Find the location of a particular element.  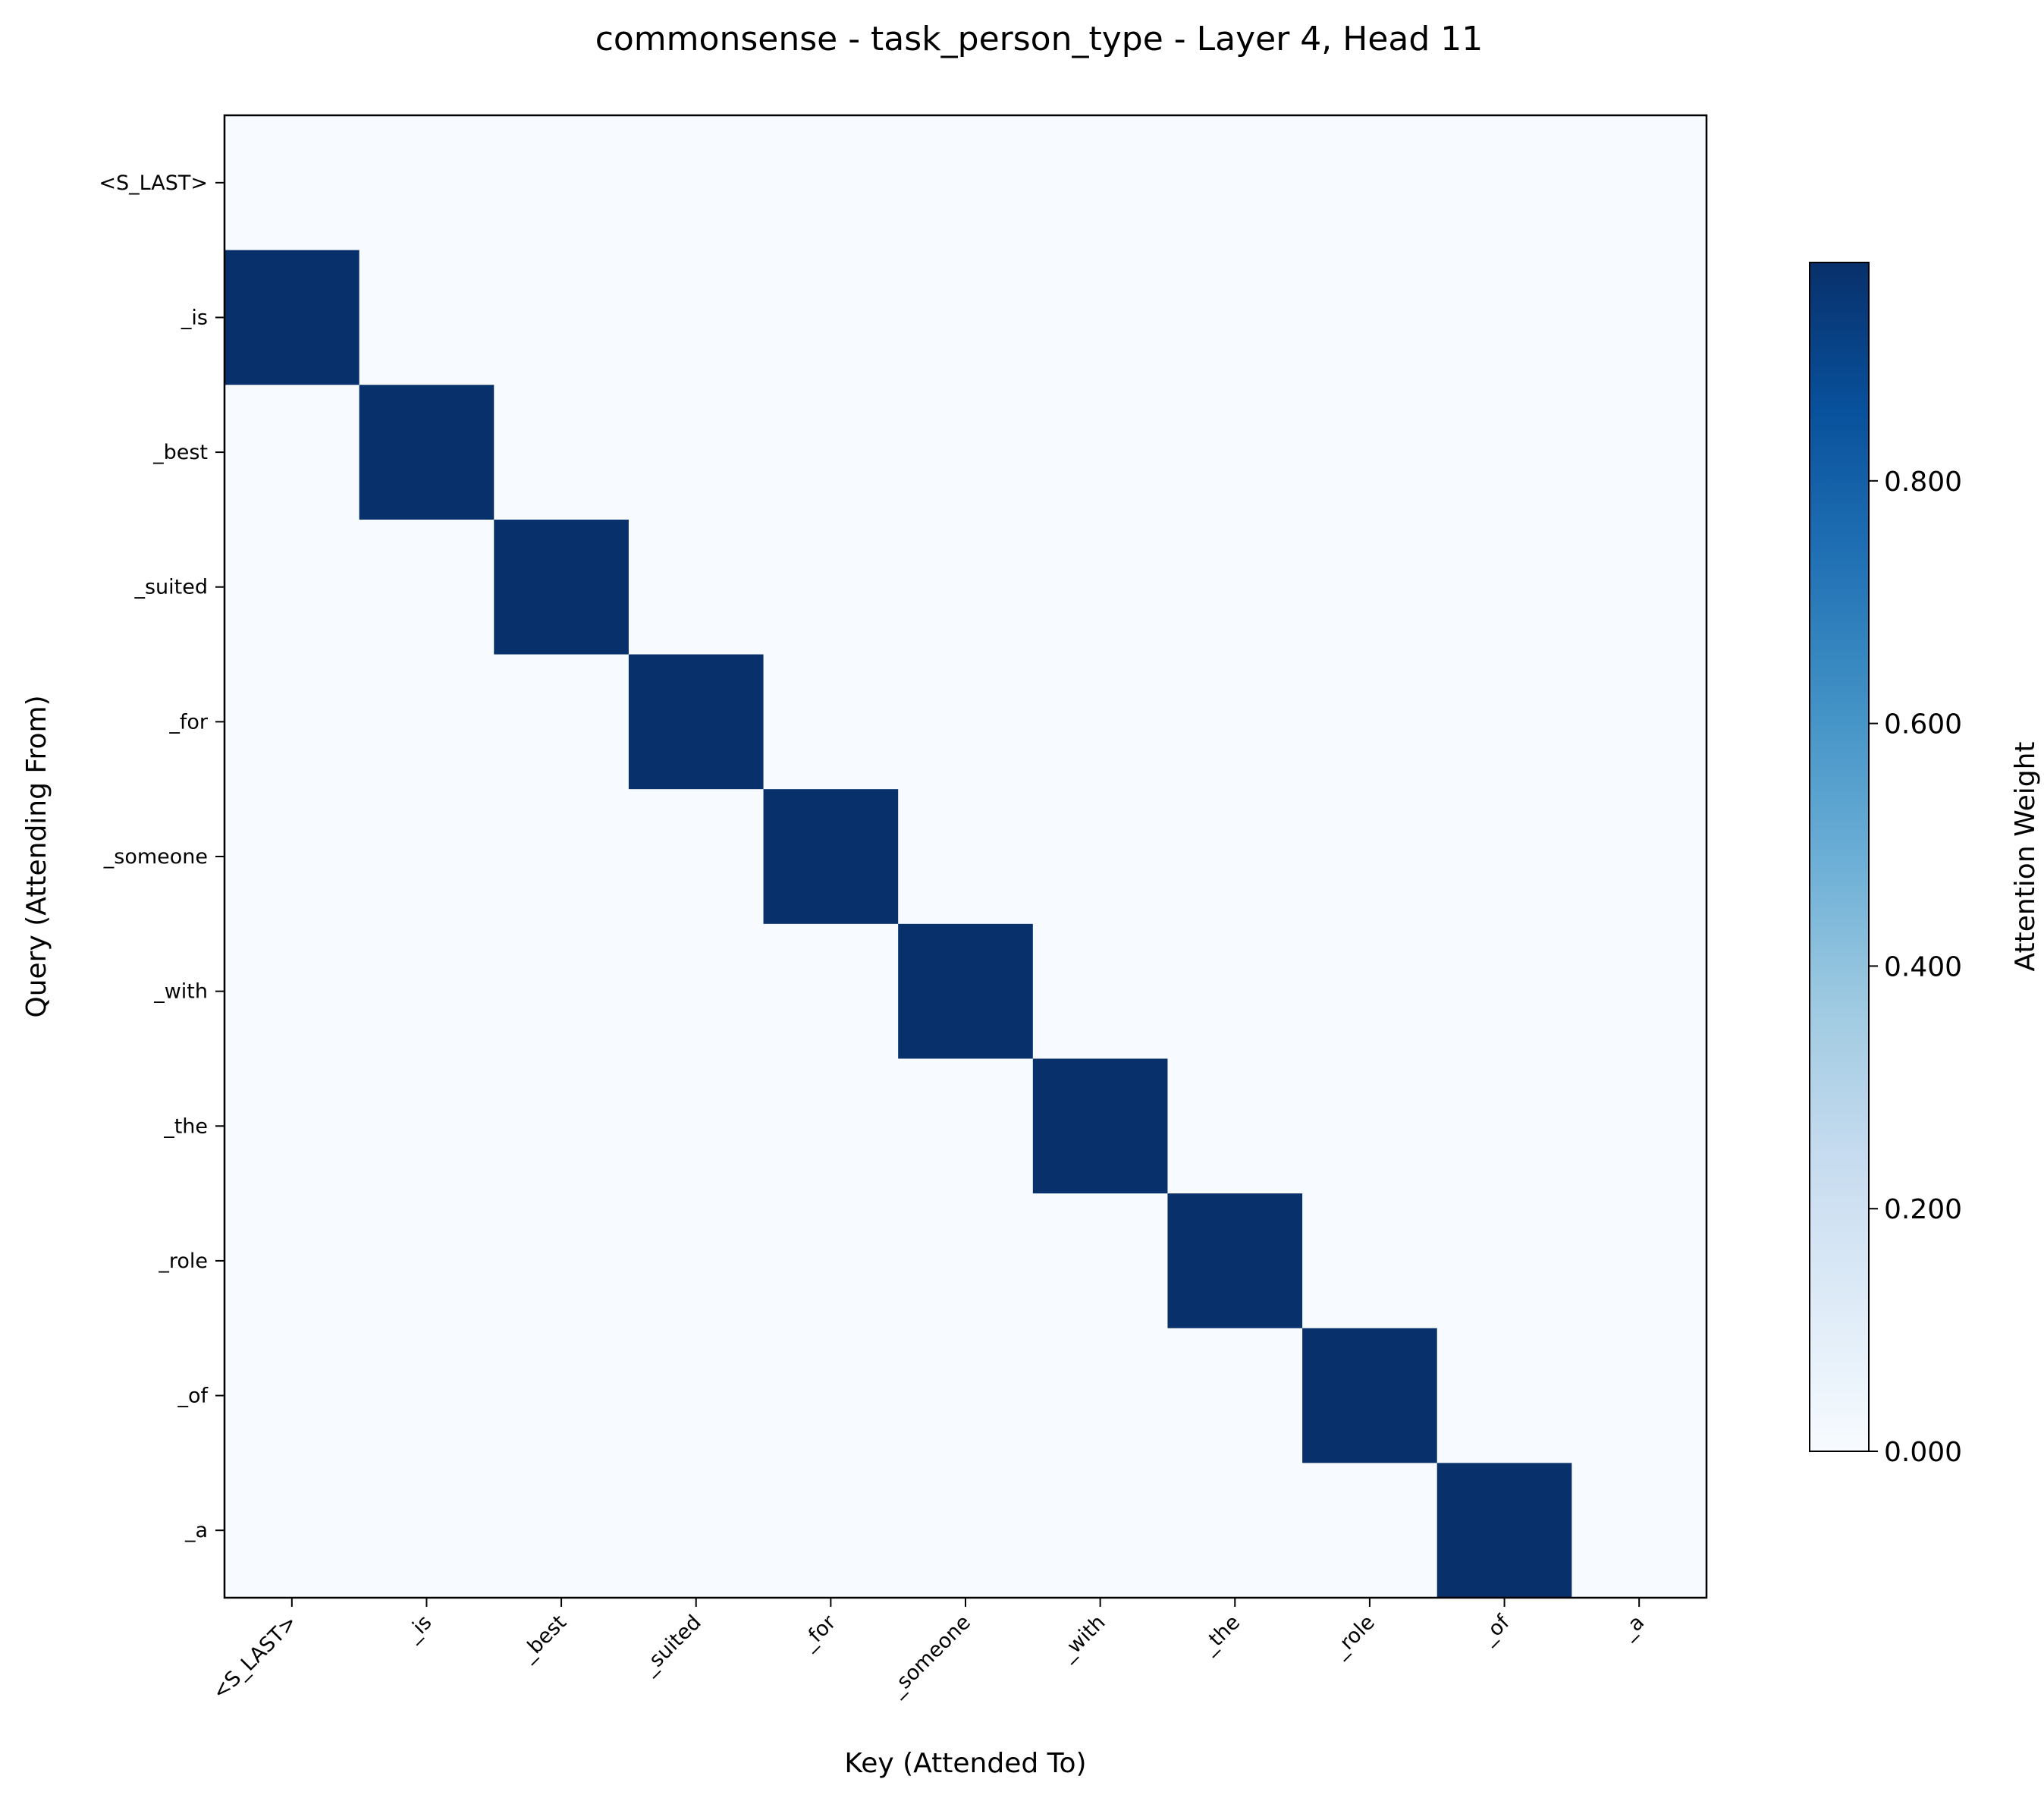

y-tick-label: <S_LAST> is located at coordinates (153, 183).